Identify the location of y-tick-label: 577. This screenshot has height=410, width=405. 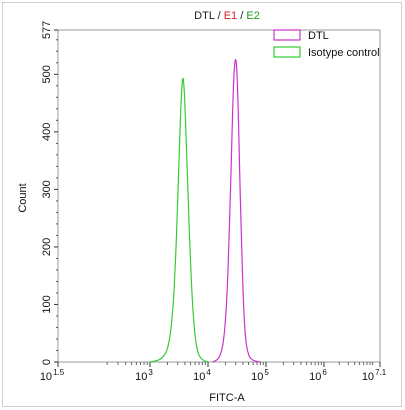
(47, 30).